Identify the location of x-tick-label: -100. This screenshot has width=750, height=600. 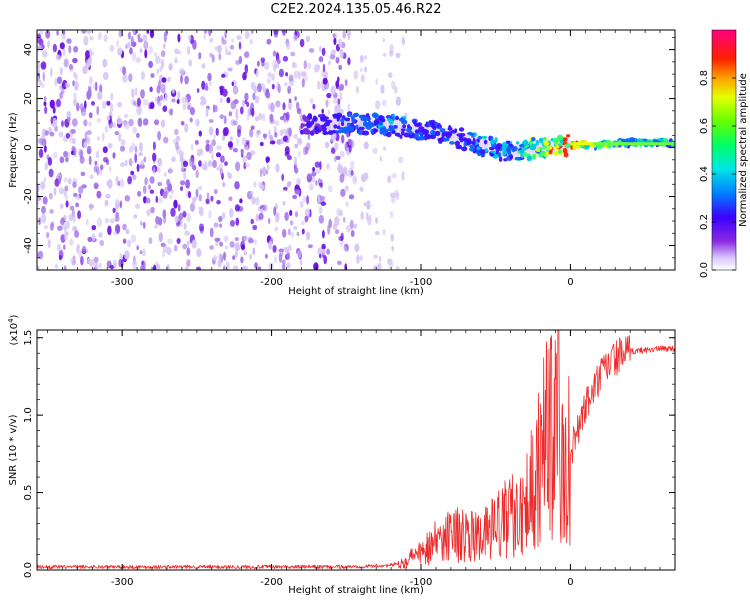
(421, 282).